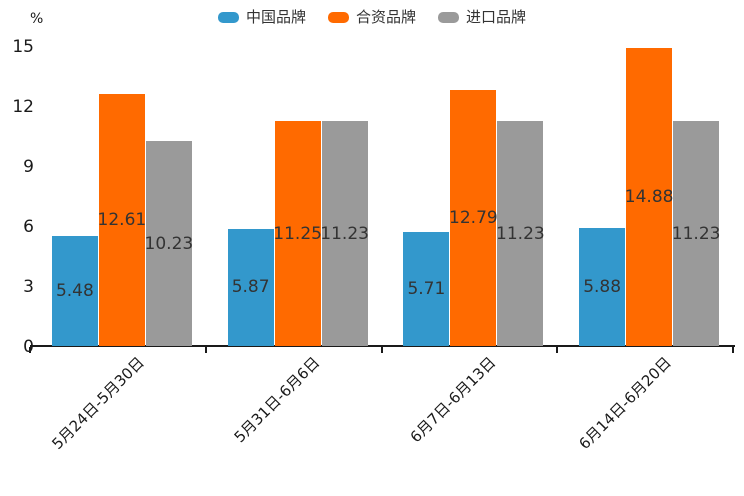 This screenshot has height=496, width=744. Describe the element at coordinates (453, 400) in the screenshot. I see `x-axis-category-label: 6月7日-6月13日` at that location.